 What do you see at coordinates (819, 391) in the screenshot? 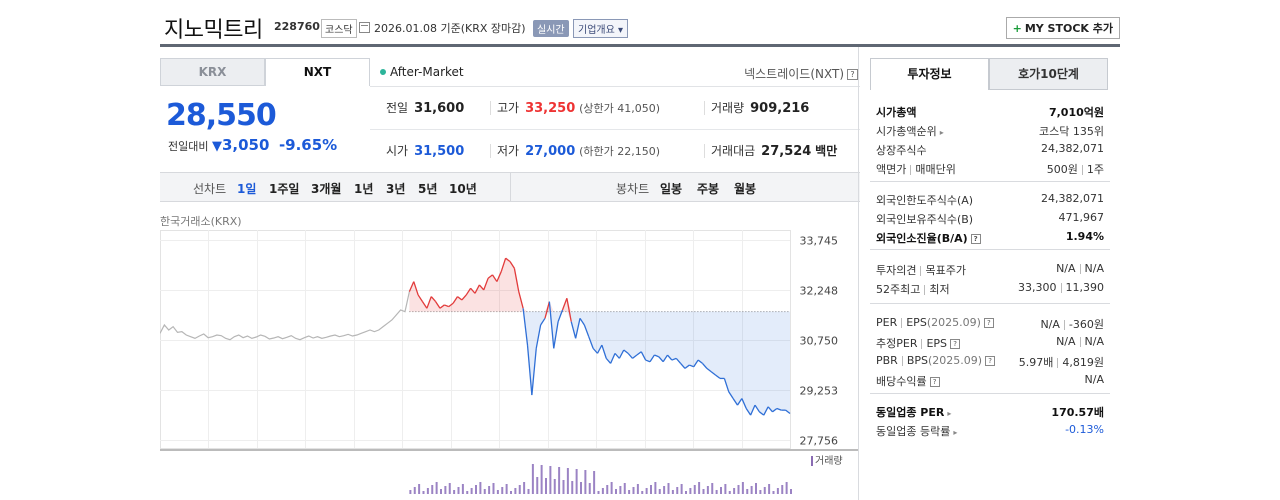
I see `y-tick-label: 29,253` at bounding box center [819, 391].